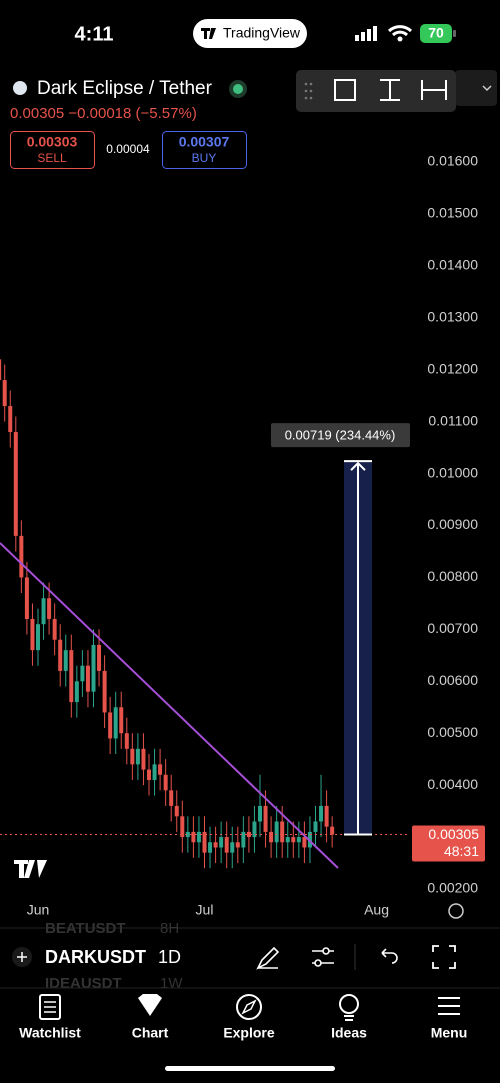 Image resolution: width=500 pixels, height=1083 pixels. What do you see at coordinates (95, 957) in the screenshot?
I see `toolbar-symbol: DARKUSDT` at bounding box center [95, 957].